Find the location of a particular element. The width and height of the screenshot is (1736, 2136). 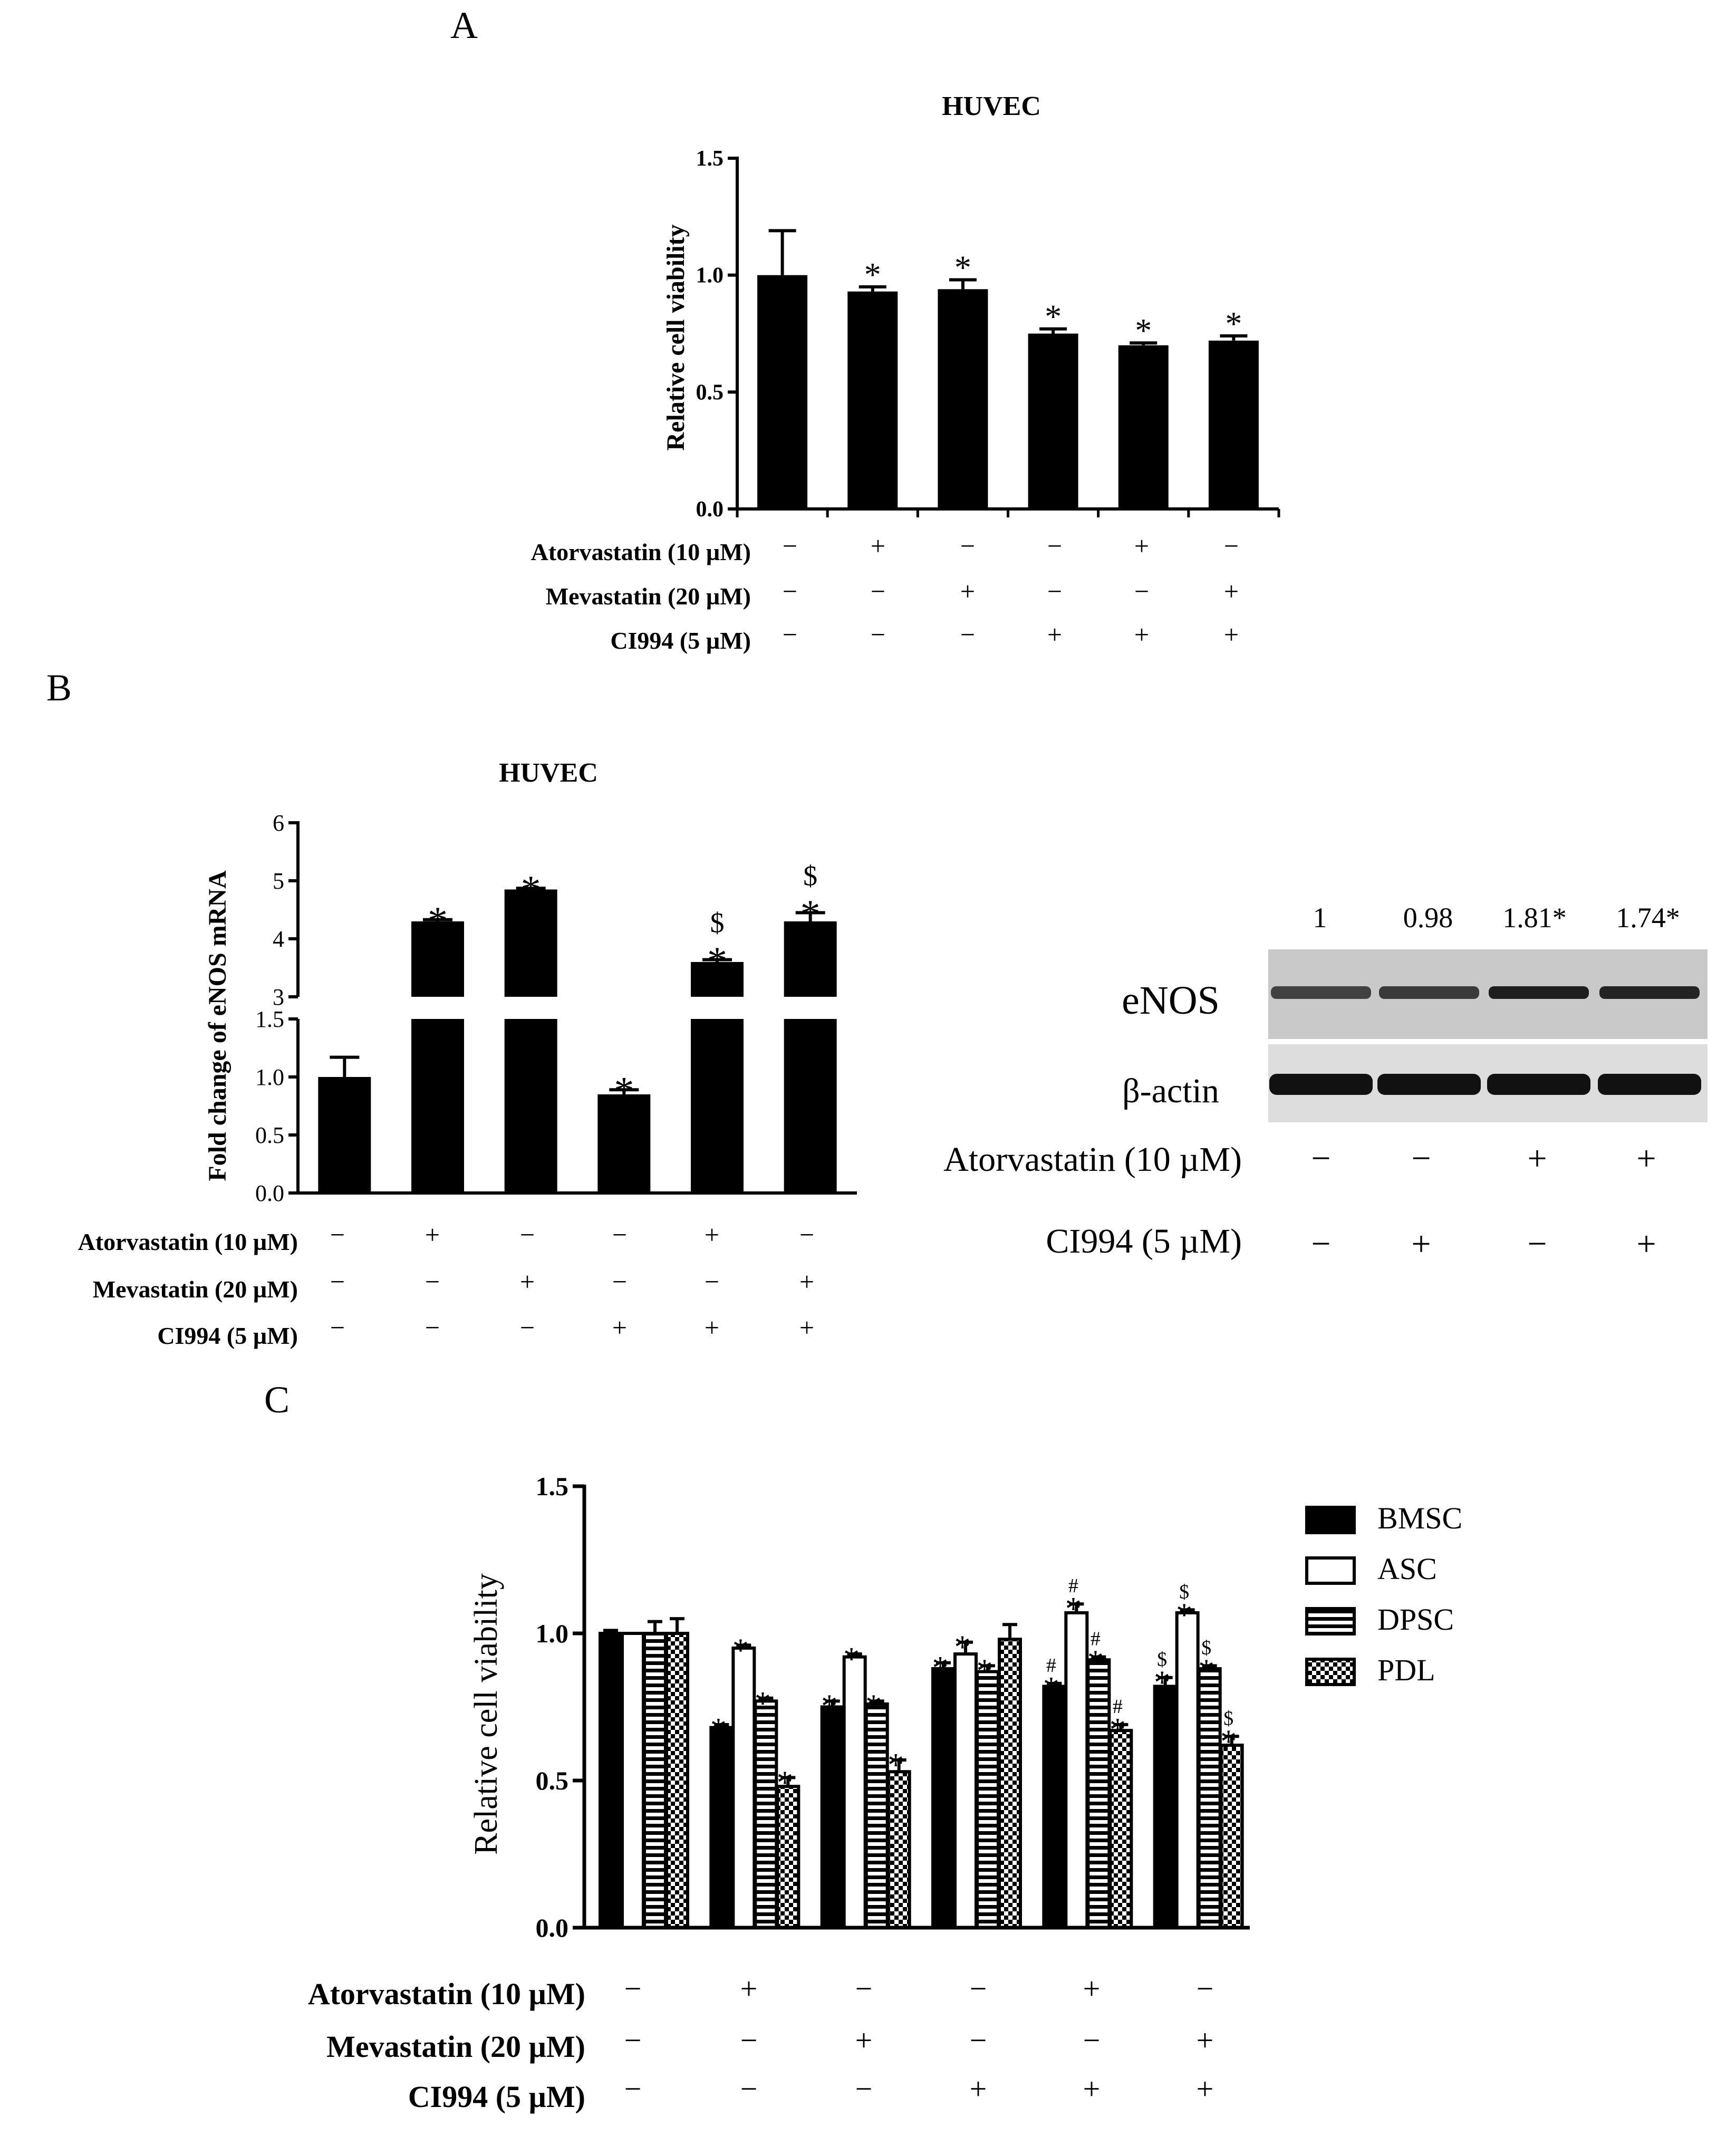

legend-label-dpsc: DPSC is located at coordinates (1415, 1619).